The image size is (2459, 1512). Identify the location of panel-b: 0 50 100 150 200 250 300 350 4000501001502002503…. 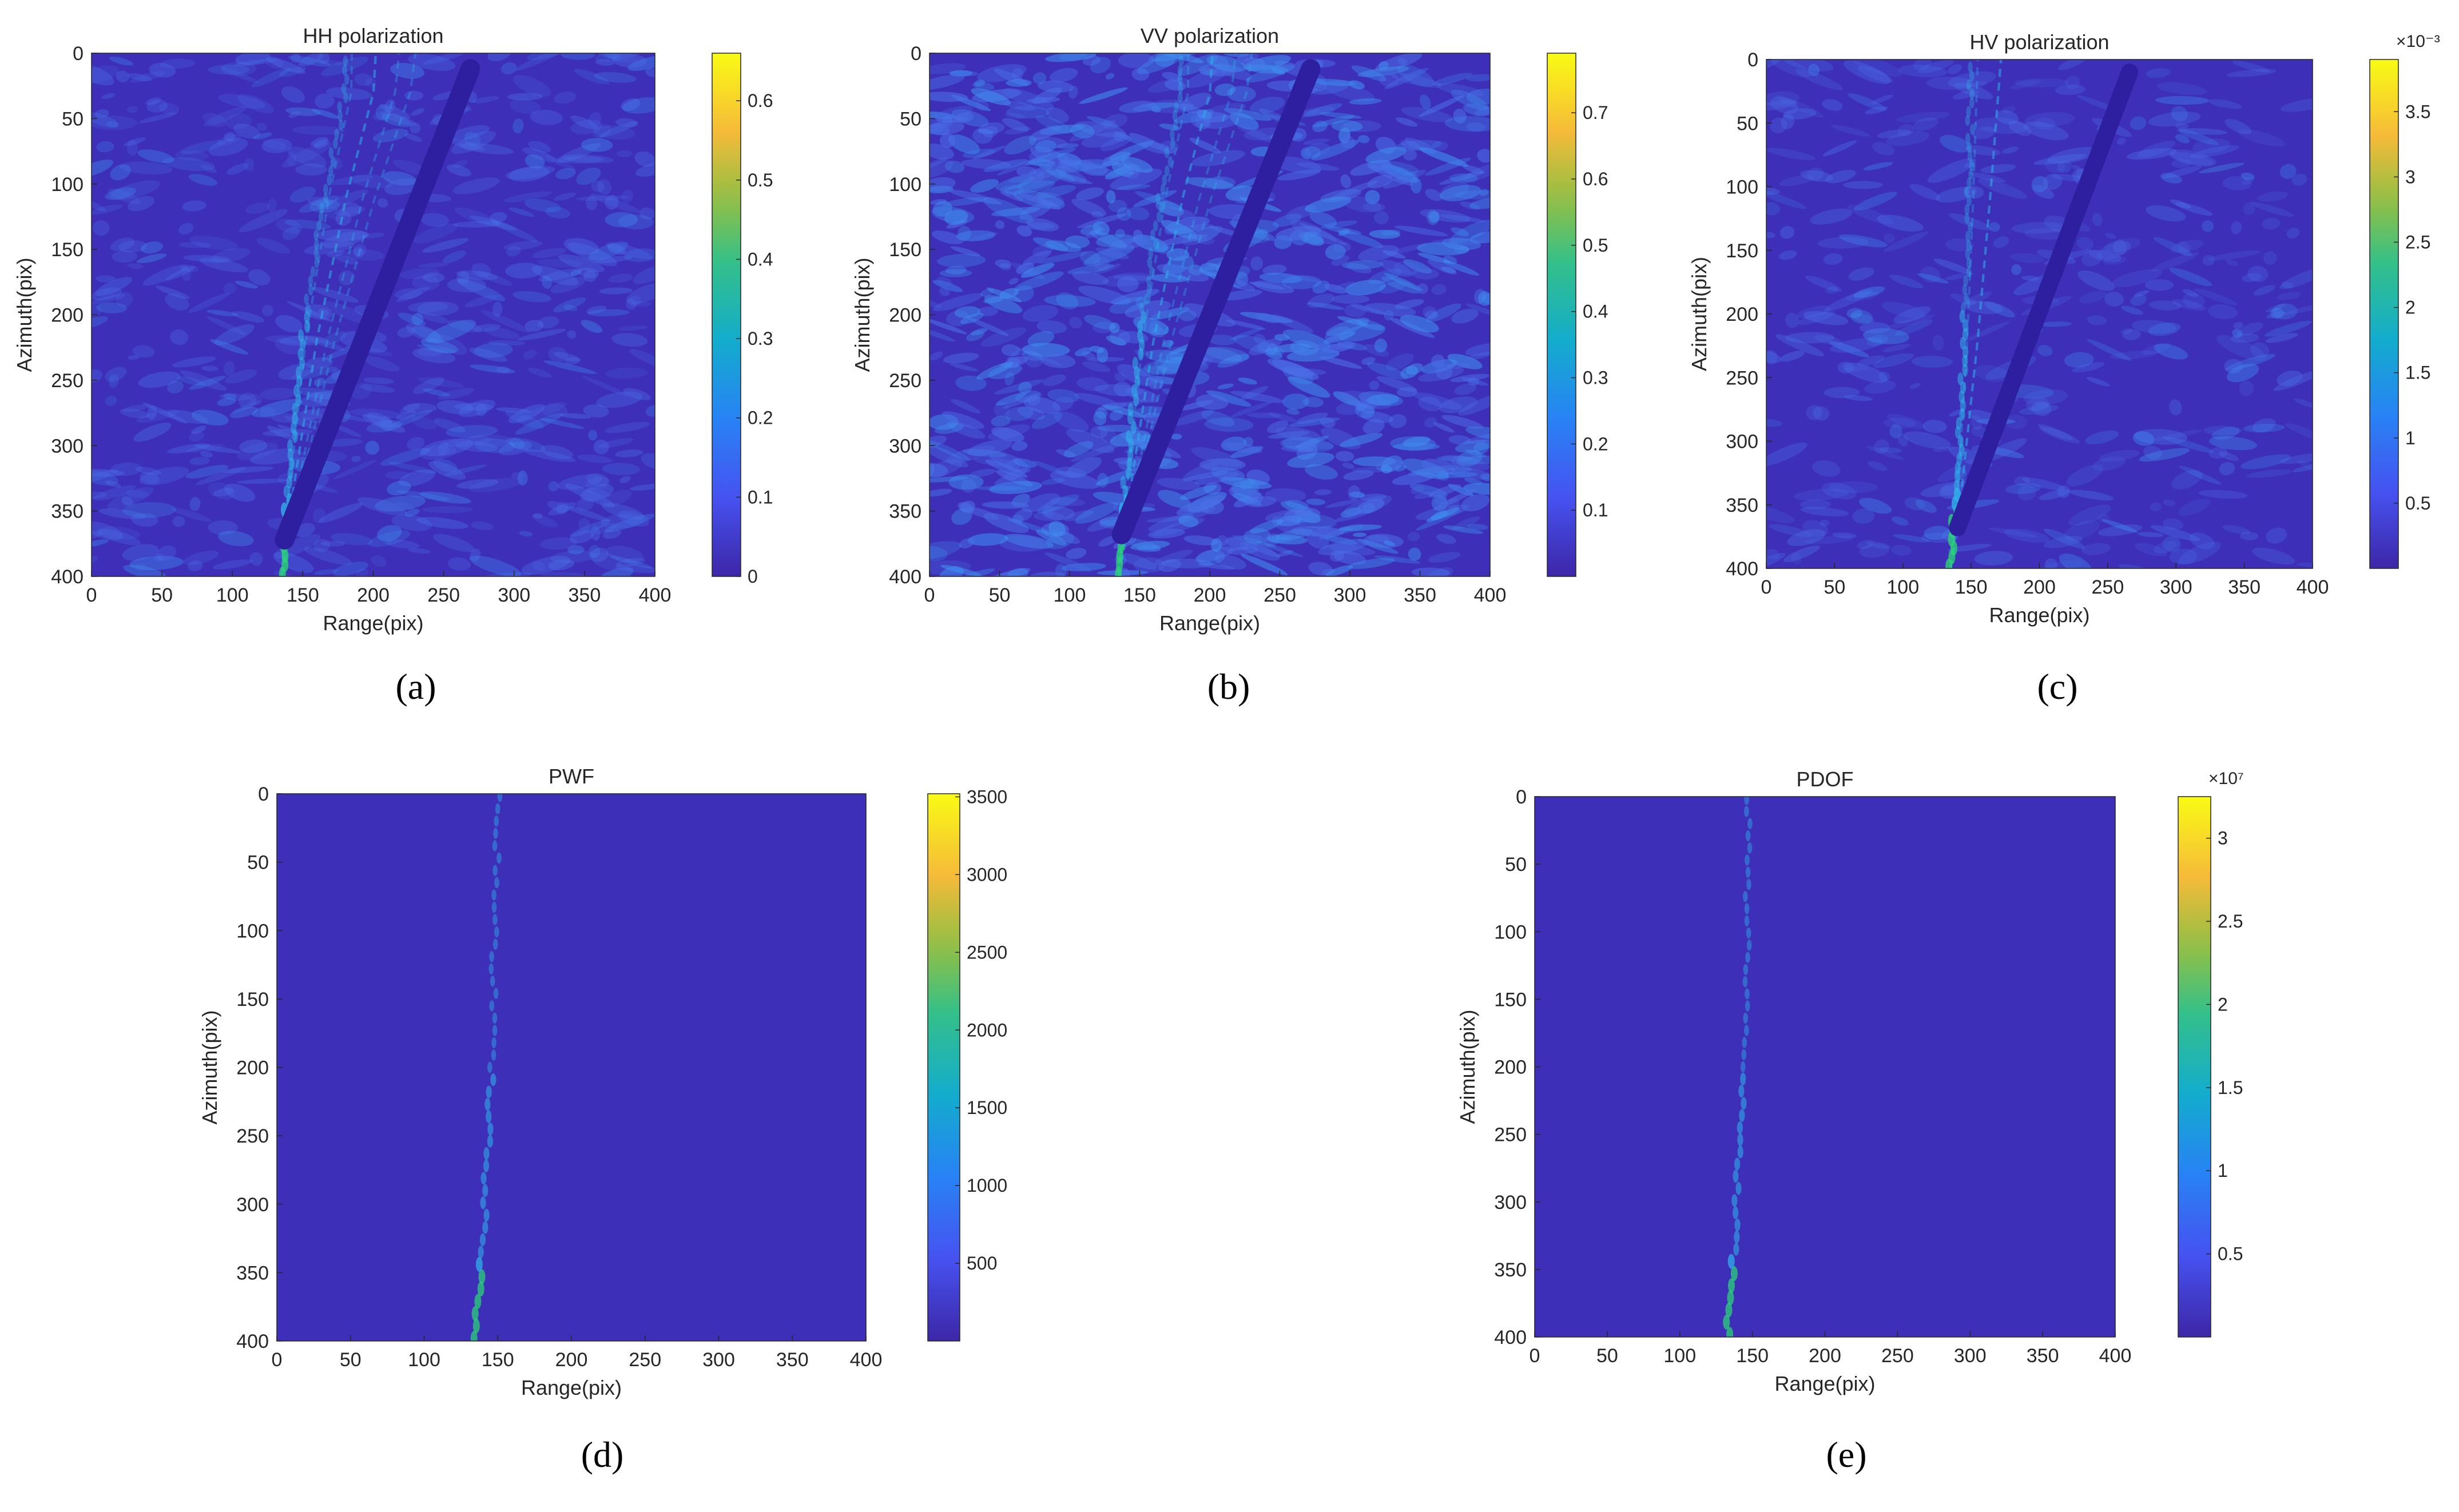
(1229, 365).